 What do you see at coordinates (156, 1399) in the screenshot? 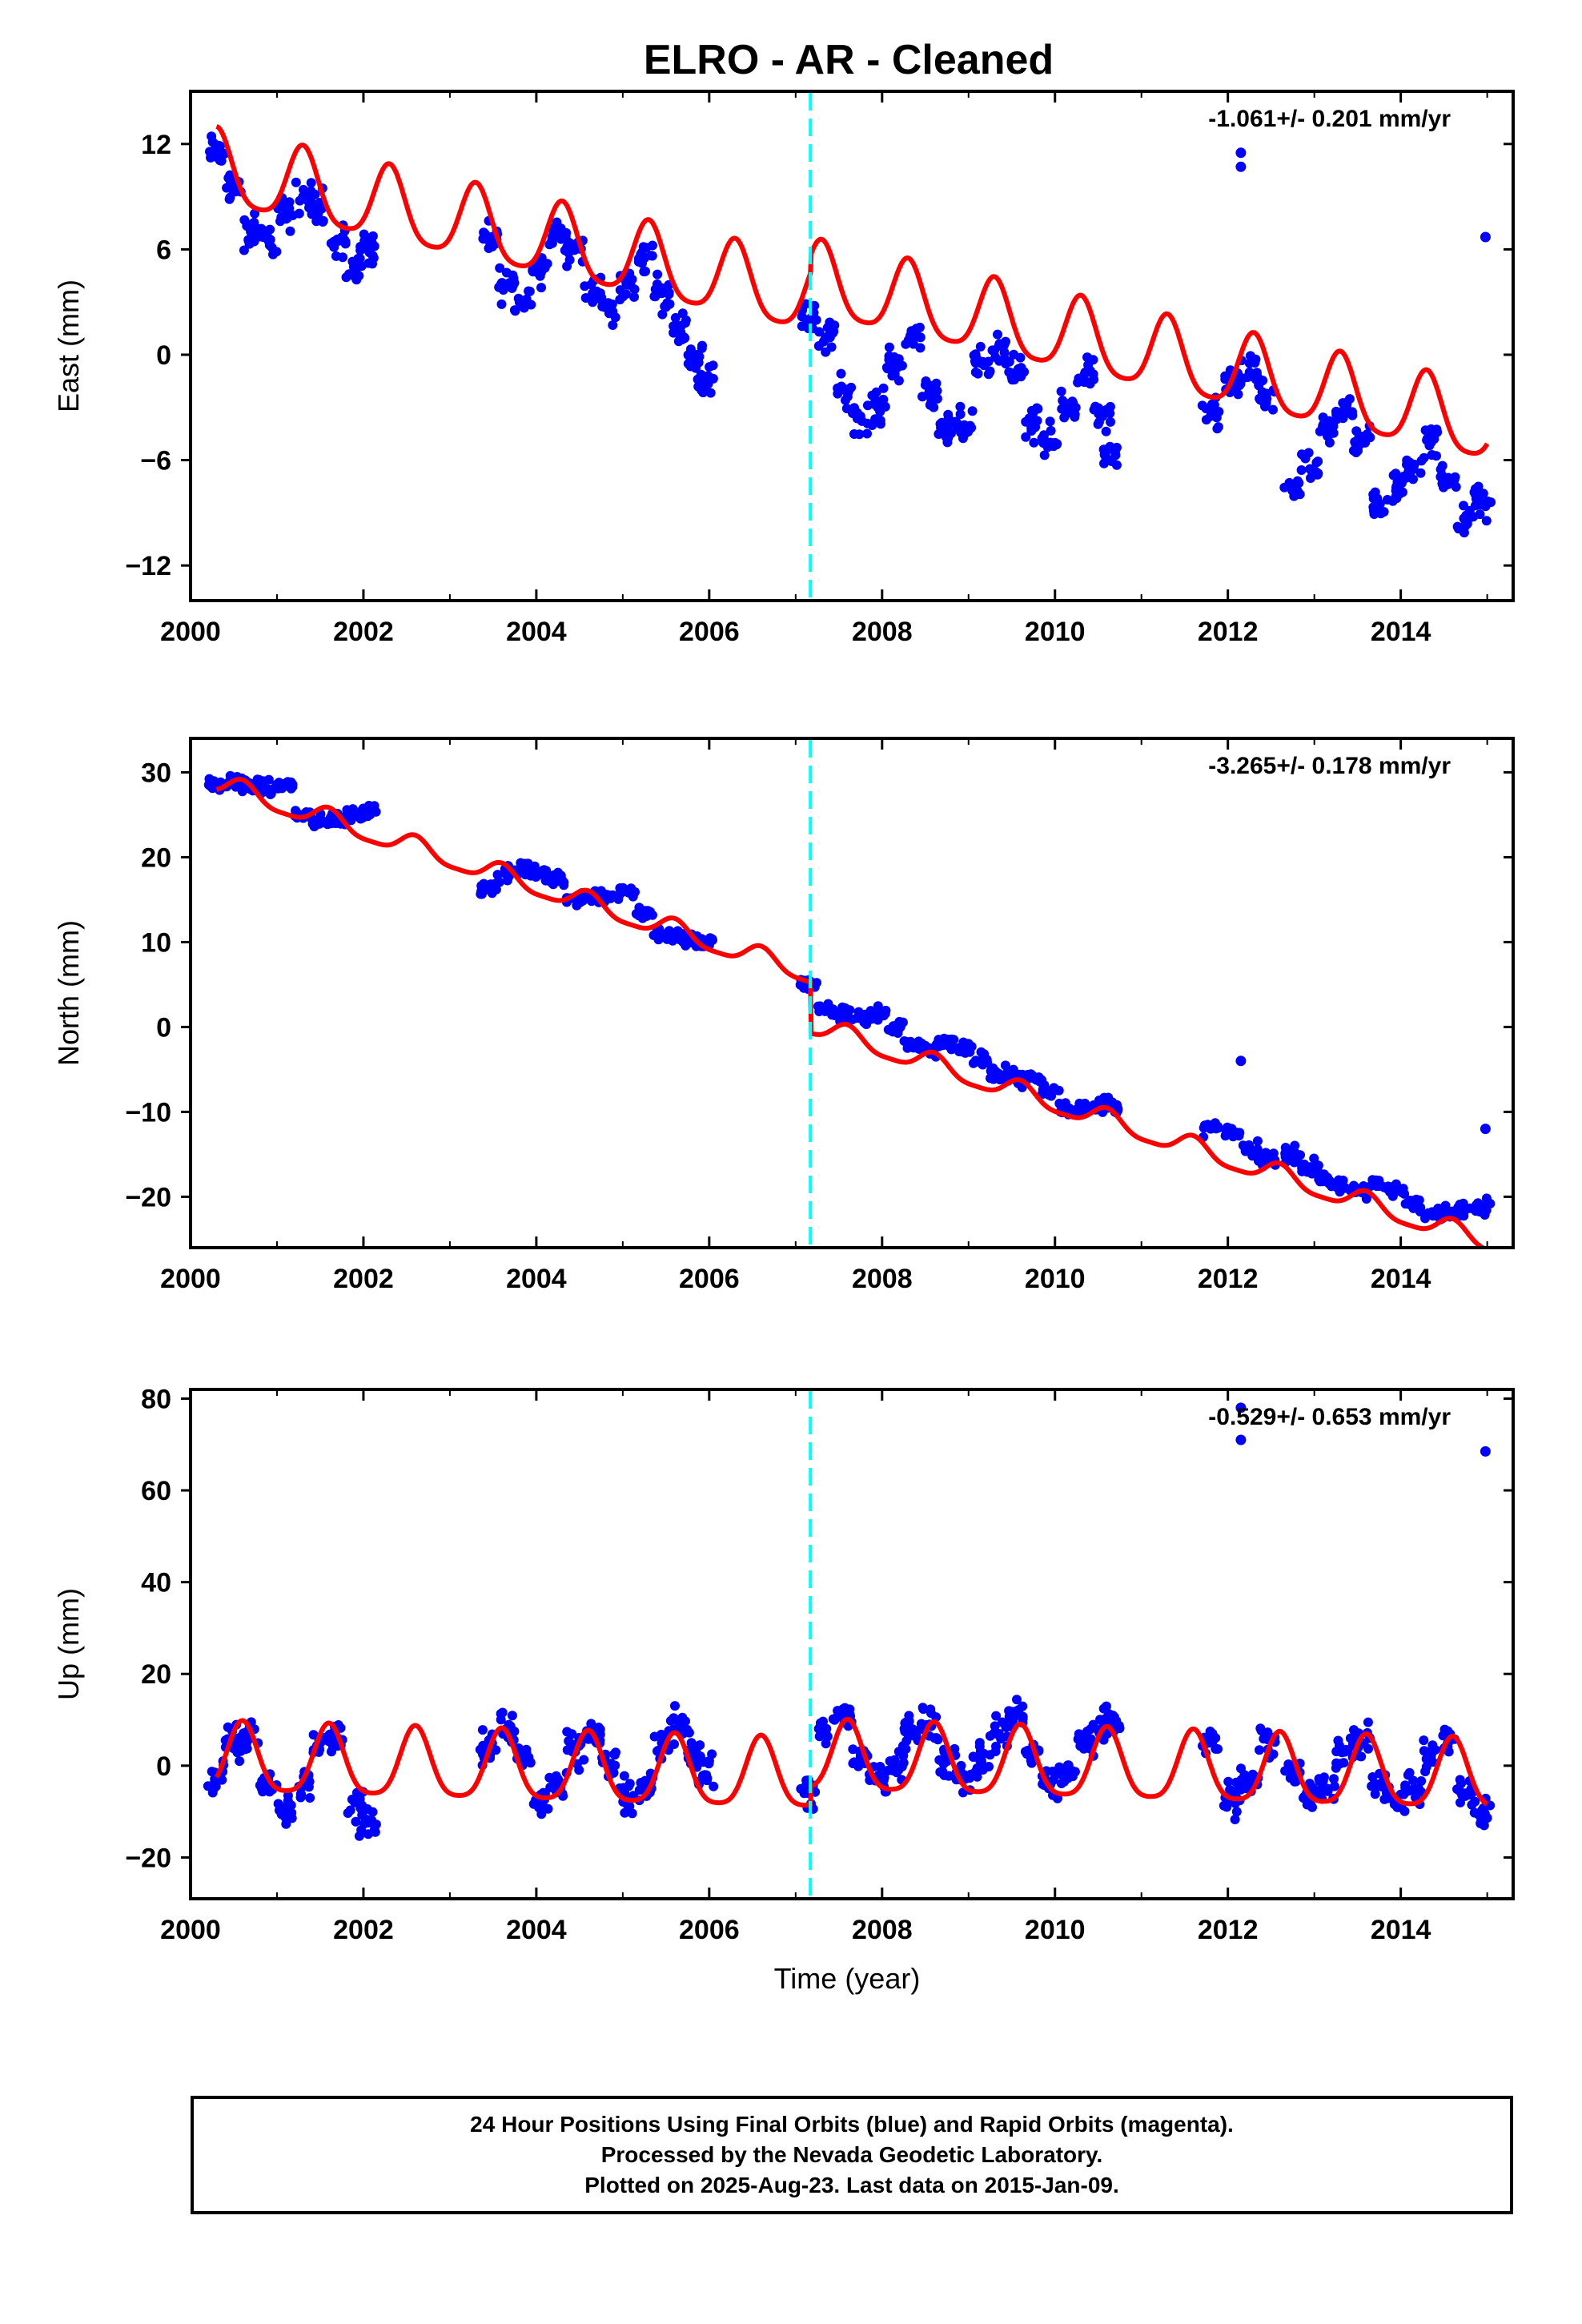
I see `y-tick-label: 80` at bounding box center [156, 1399].